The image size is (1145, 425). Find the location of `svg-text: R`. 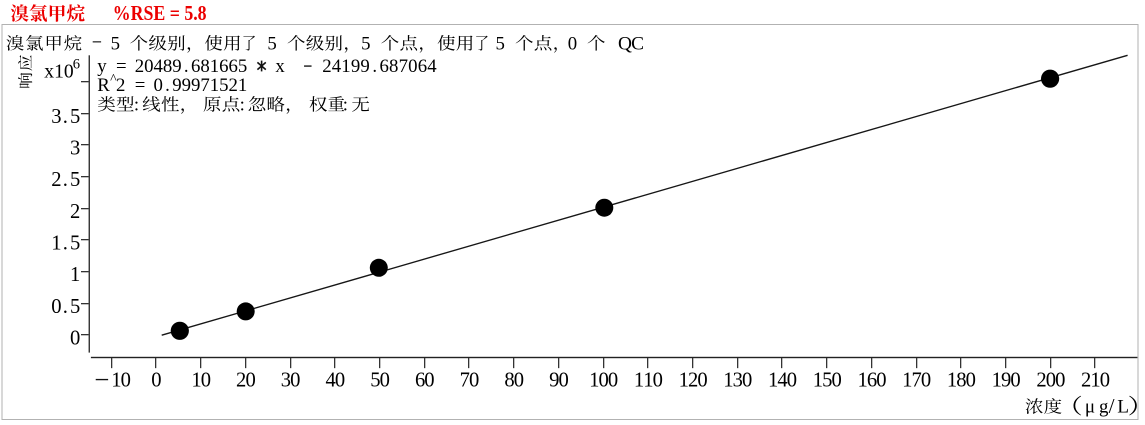

svg-text: R is located at coordinates (103, 85).